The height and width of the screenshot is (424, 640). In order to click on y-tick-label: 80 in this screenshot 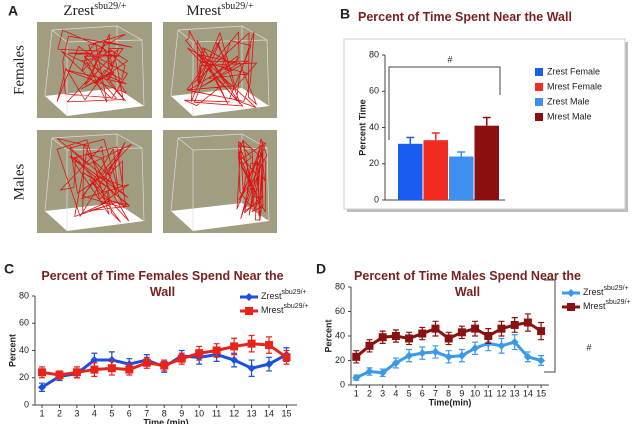, I will do `click(24, 295)`.